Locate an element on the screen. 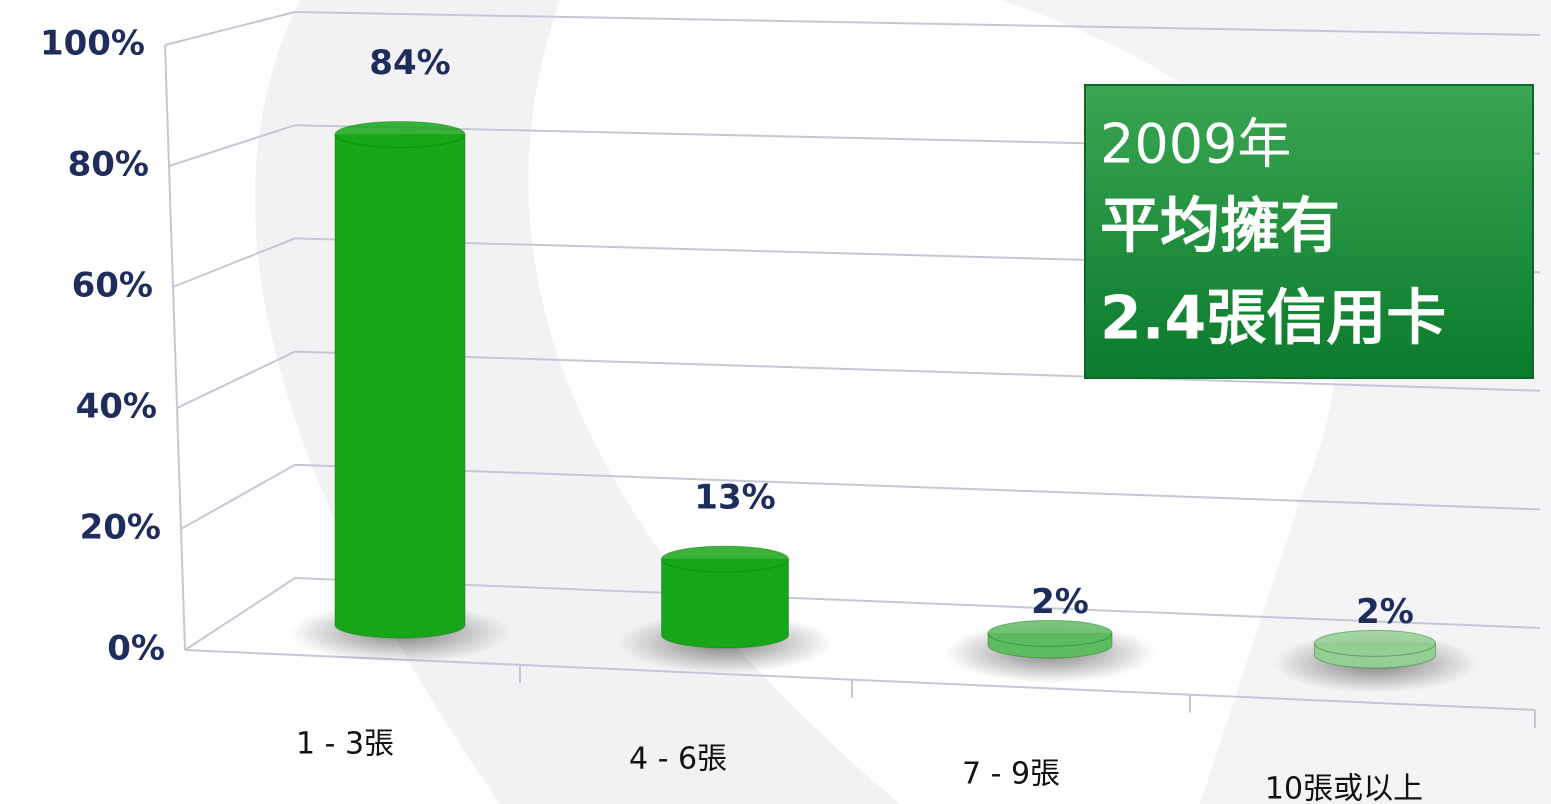 This screenshot has height=804, width=1551. axis-line is located at coordinates (175, 347).